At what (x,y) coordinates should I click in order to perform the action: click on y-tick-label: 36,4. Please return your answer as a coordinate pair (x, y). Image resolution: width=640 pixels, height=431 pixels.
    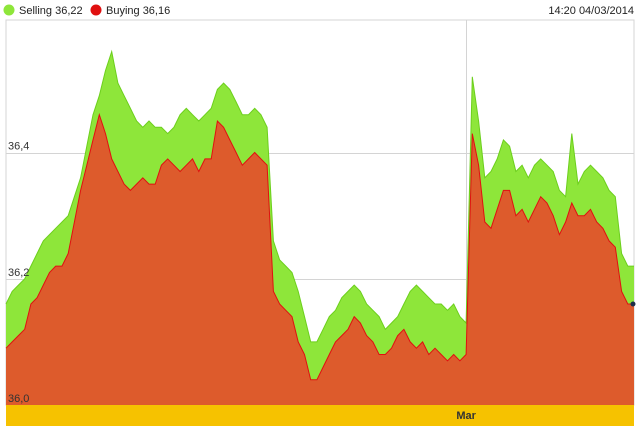
    Looking at the image, I should click on (18, 147).